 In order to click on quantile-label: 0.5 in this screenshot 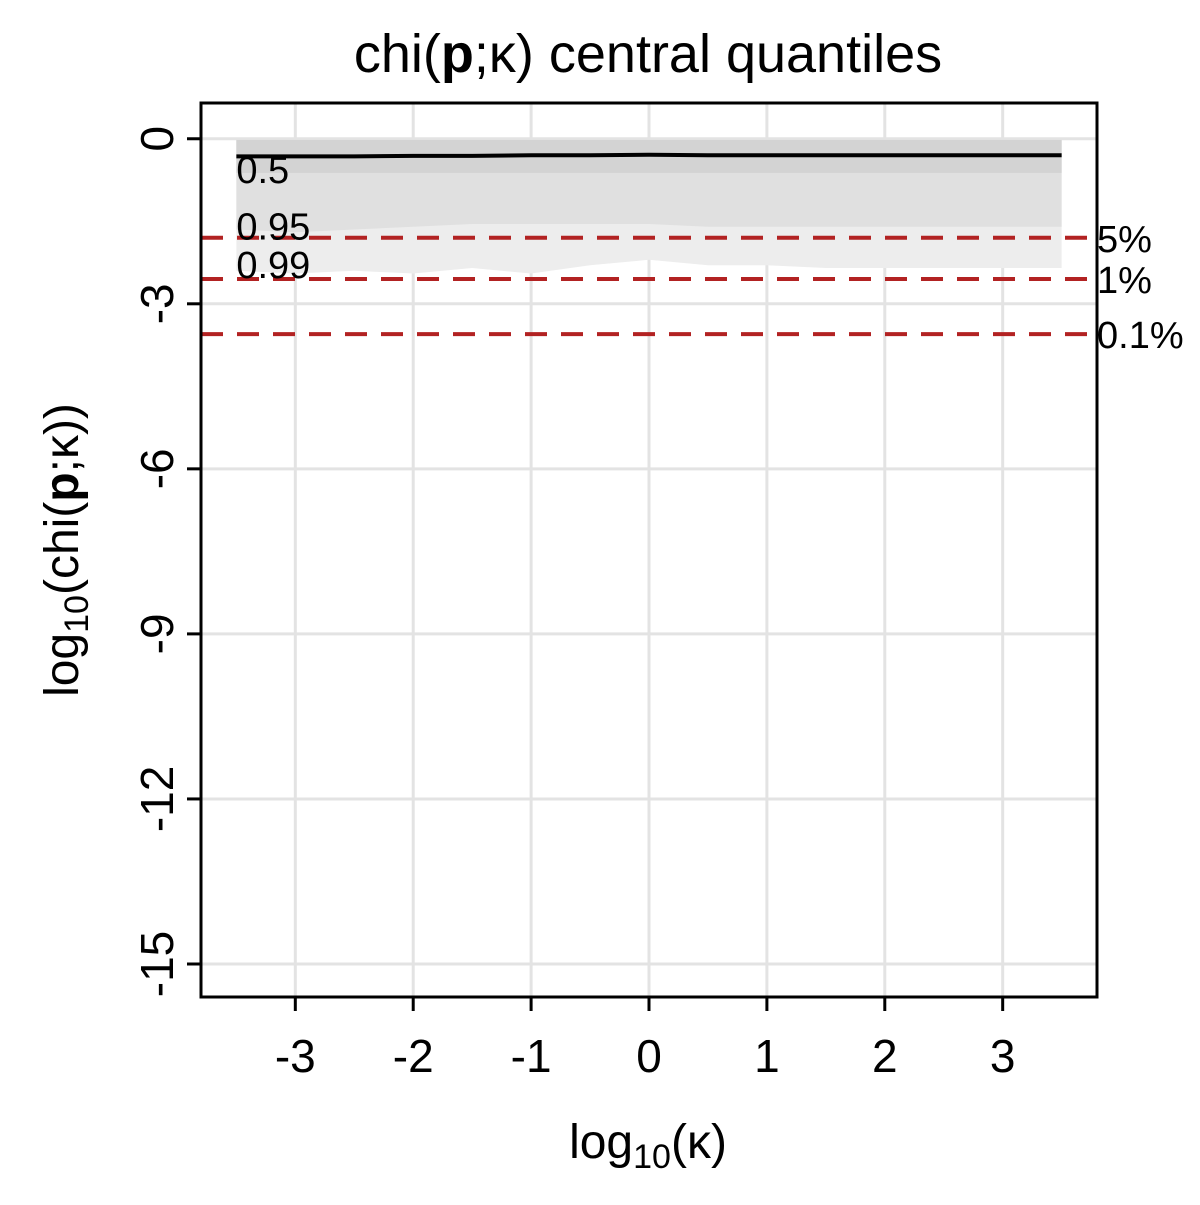, I will do `click(262, 171)`.